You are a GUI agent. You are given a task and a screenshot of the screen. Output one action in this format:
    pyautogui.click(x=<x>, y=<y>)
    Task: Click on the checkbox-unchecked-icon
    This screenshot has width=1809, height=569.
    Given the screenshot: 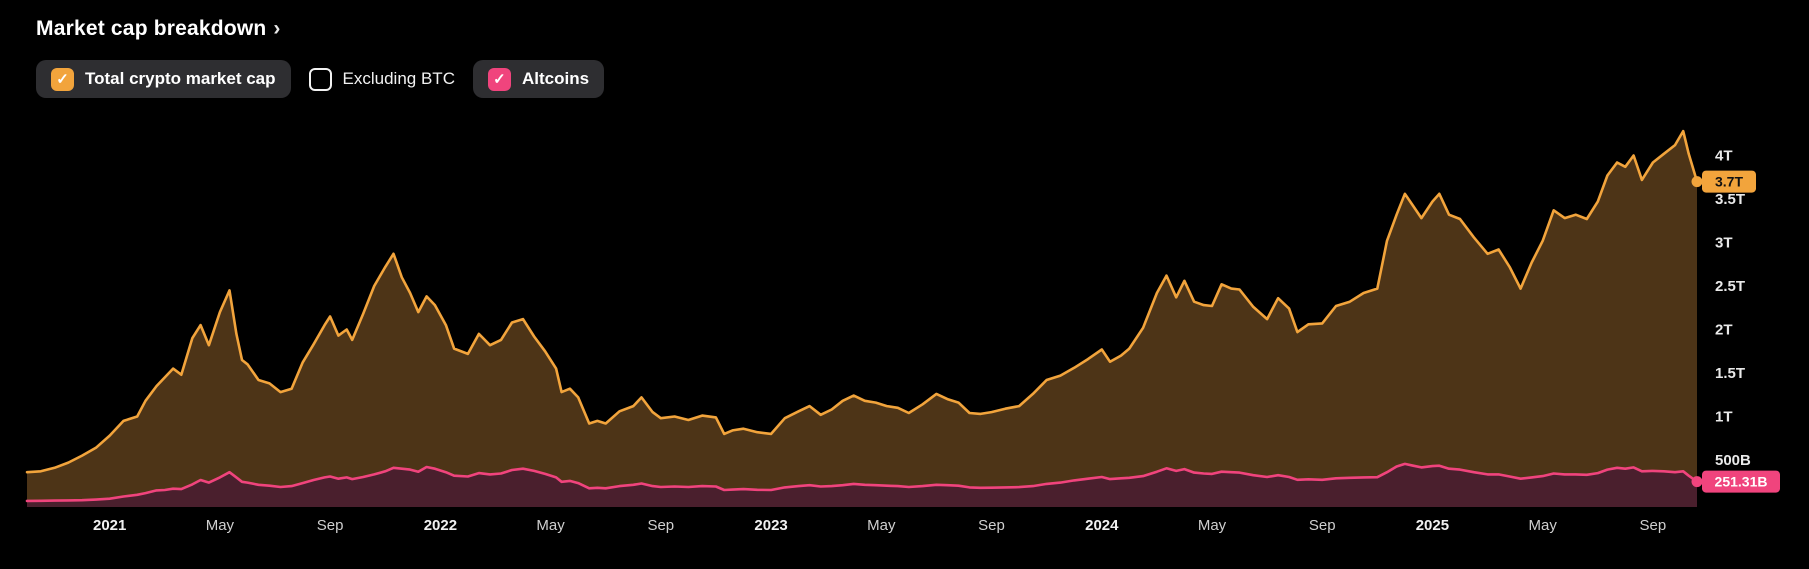 What is the action you would take?
    pyautogui.click(x=320, y=79)
    